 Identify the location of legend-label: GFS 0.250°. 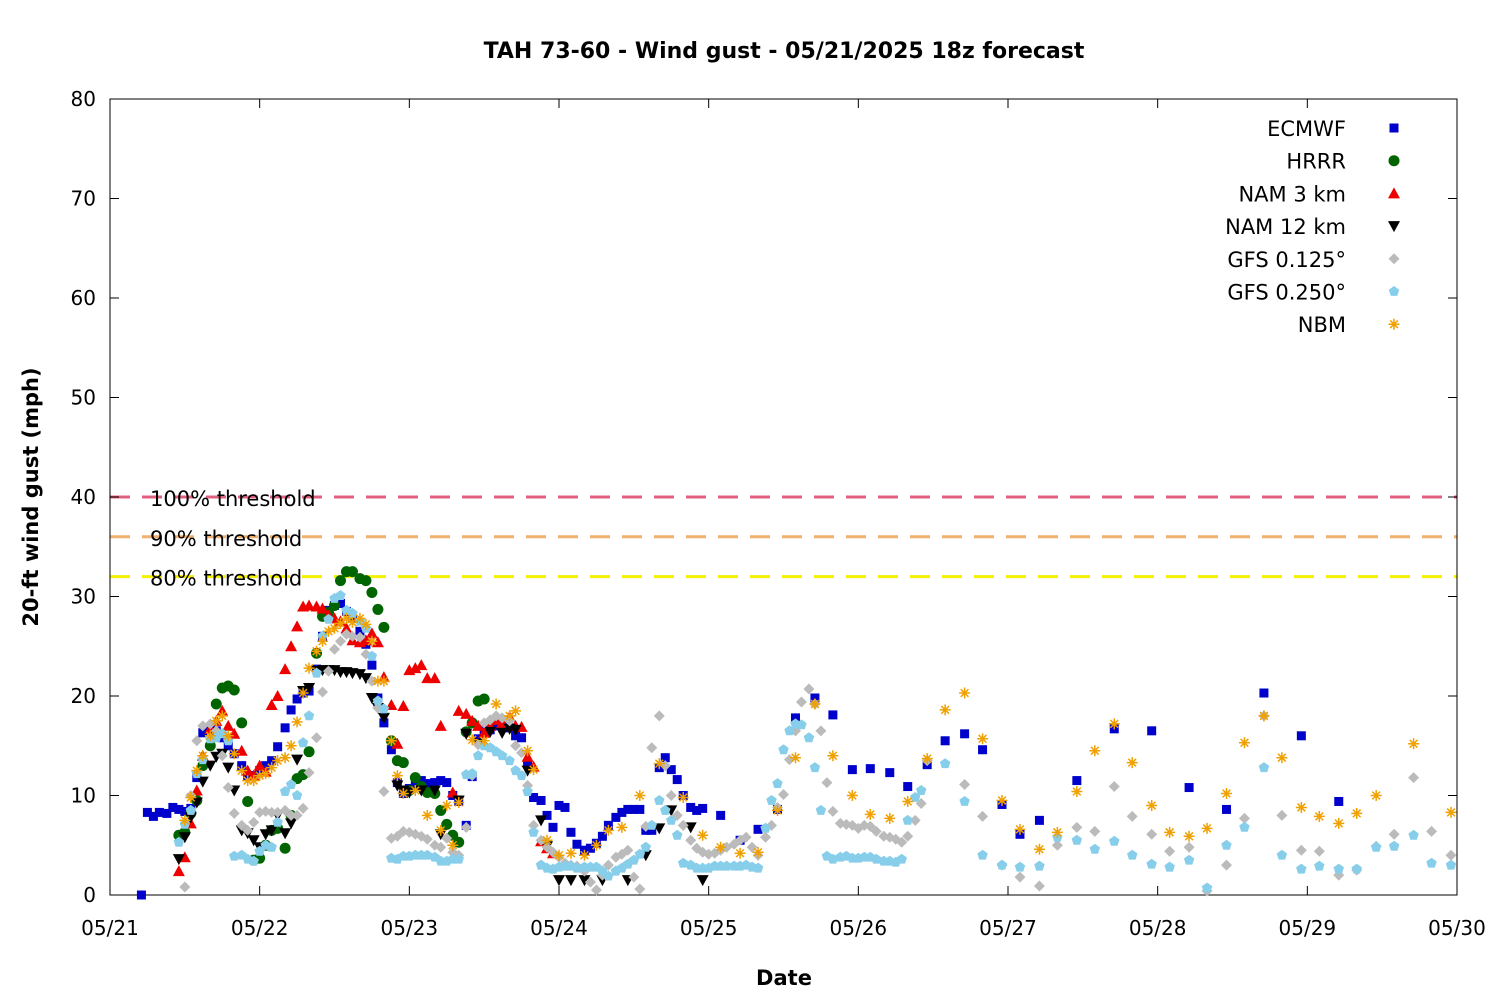
(1286, 293).